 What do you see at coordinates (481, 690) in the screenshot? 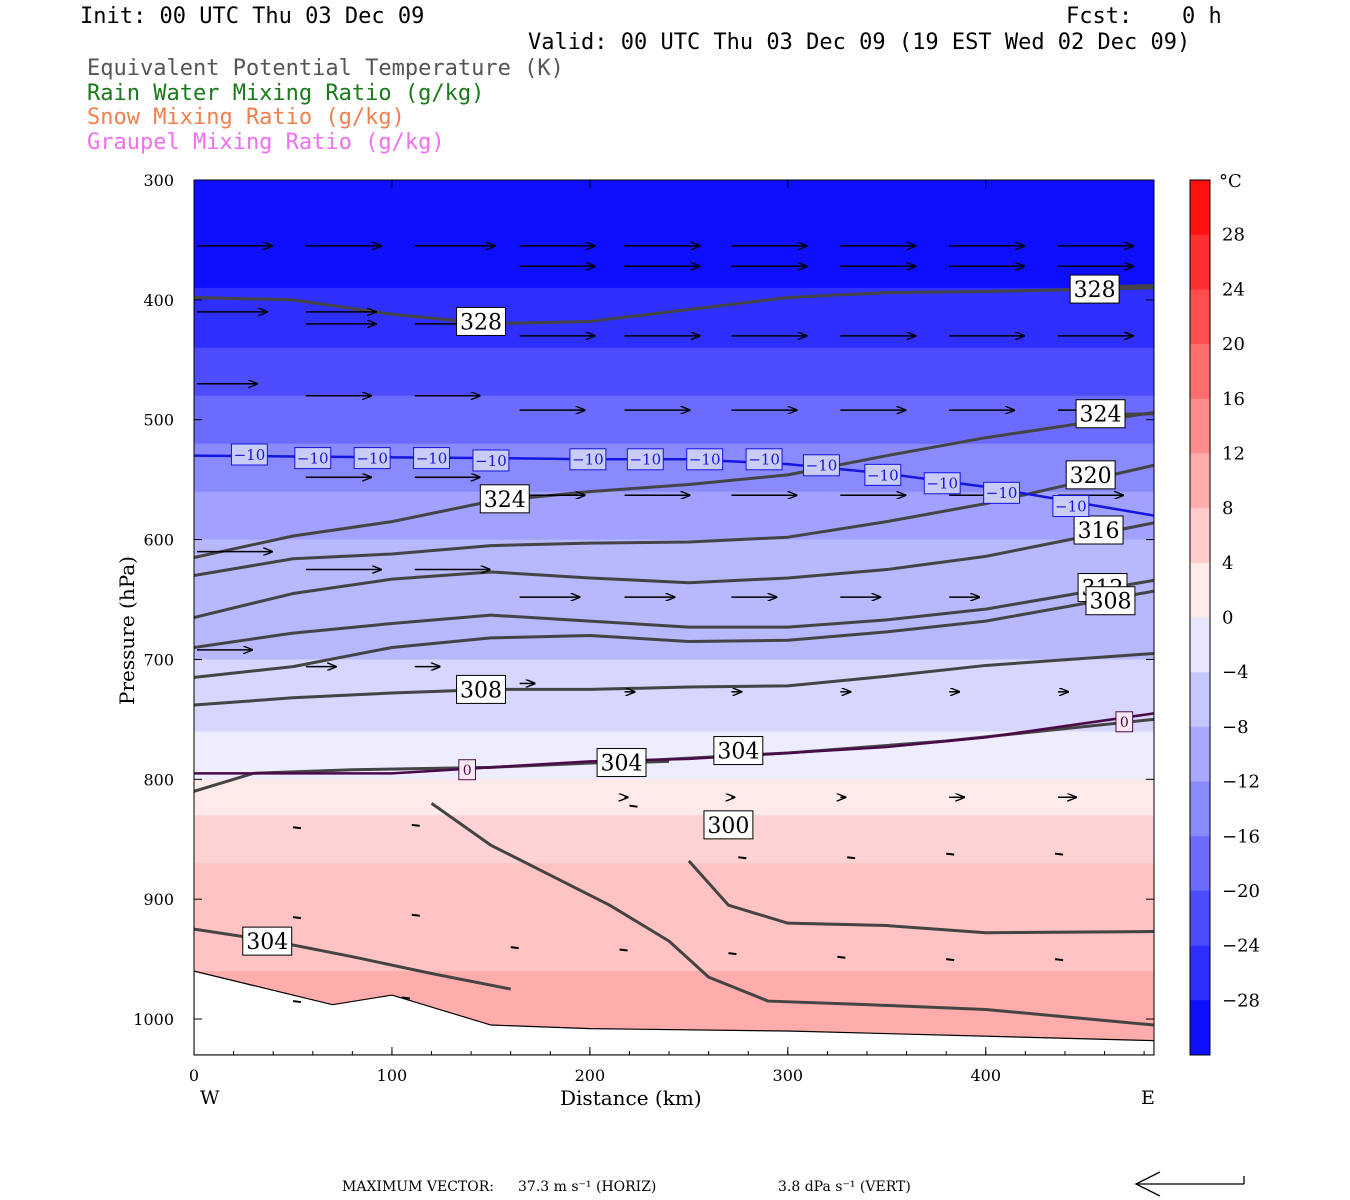
I see `theta-e-label-8-text: 308` at bounding box center [481, 690].